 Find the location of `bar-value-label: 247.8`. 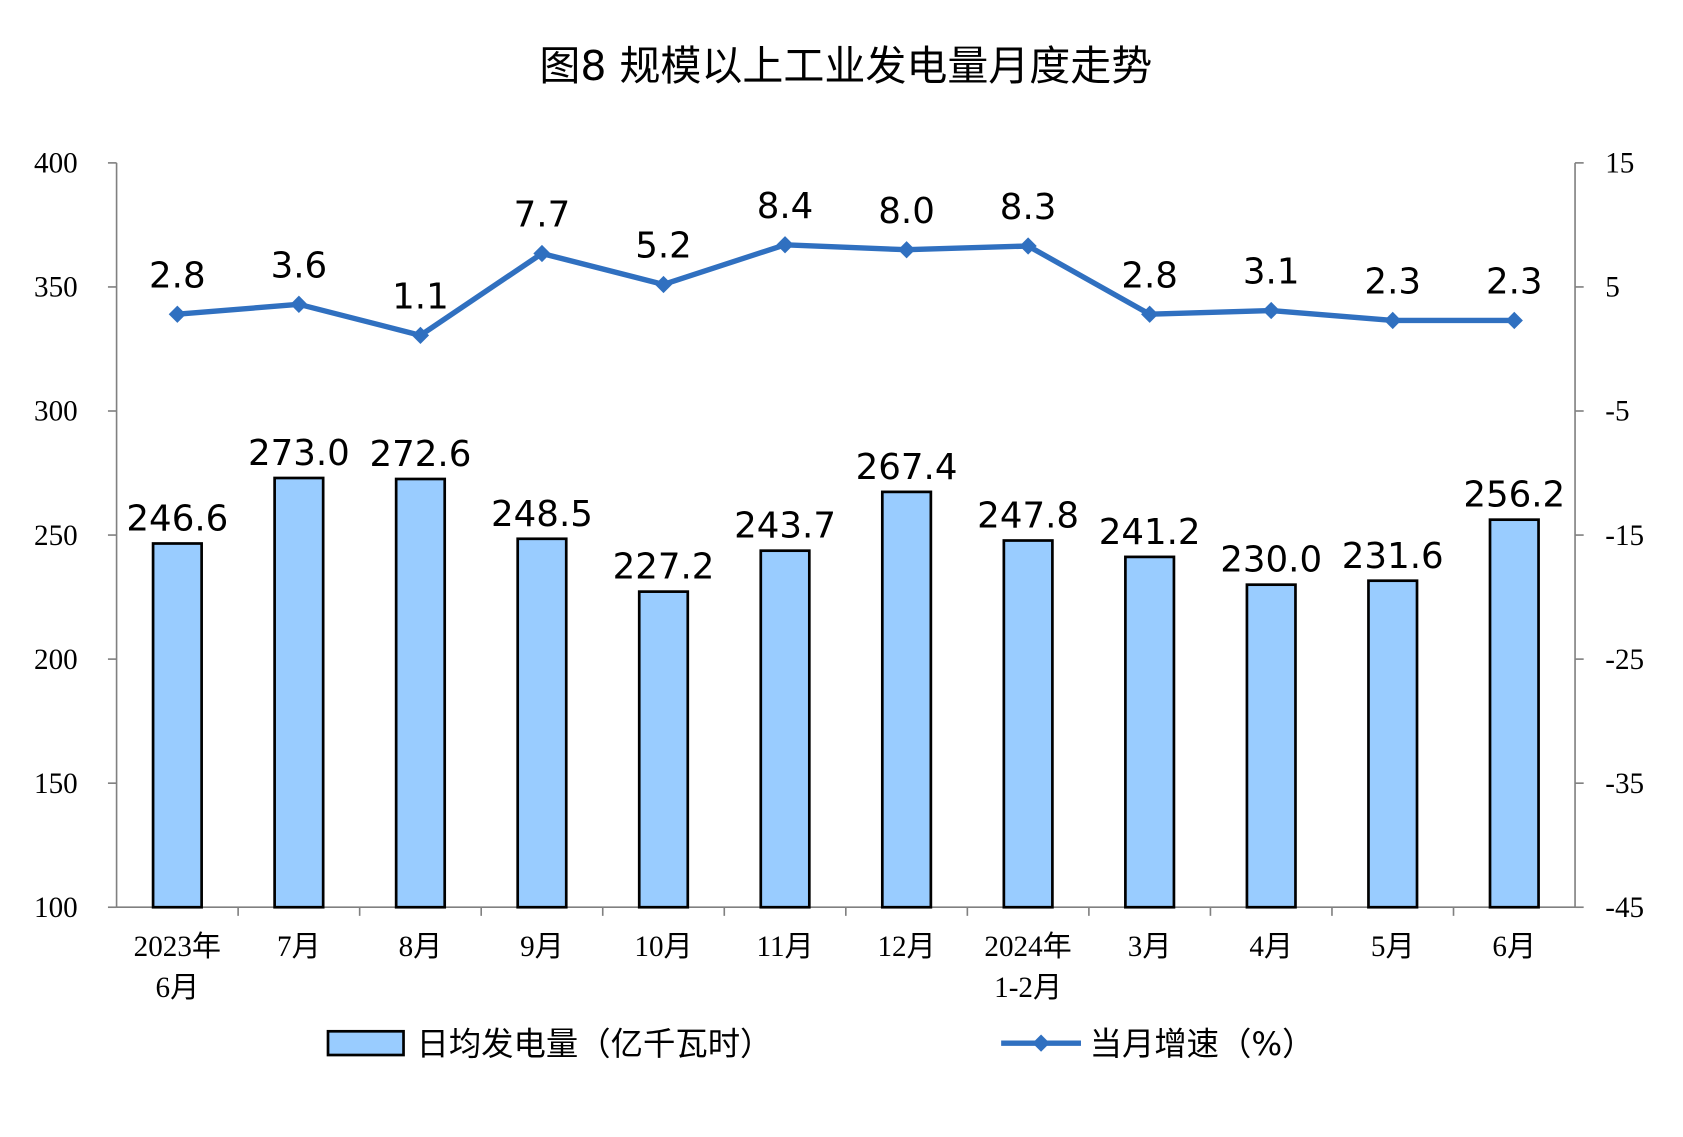

bar-value-label: 247.8 is located at coordinates (1028, 516).